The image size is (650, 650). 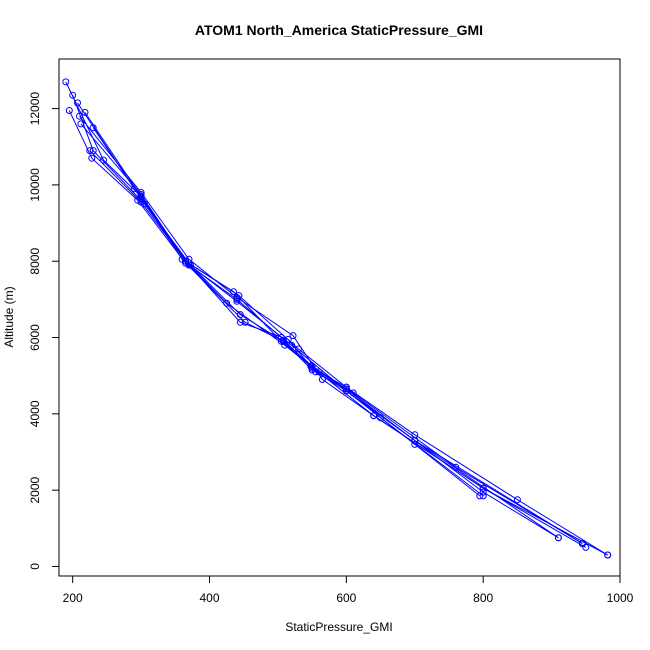 I want to click on x-tick-label: 800, so click(x=483, y=598).